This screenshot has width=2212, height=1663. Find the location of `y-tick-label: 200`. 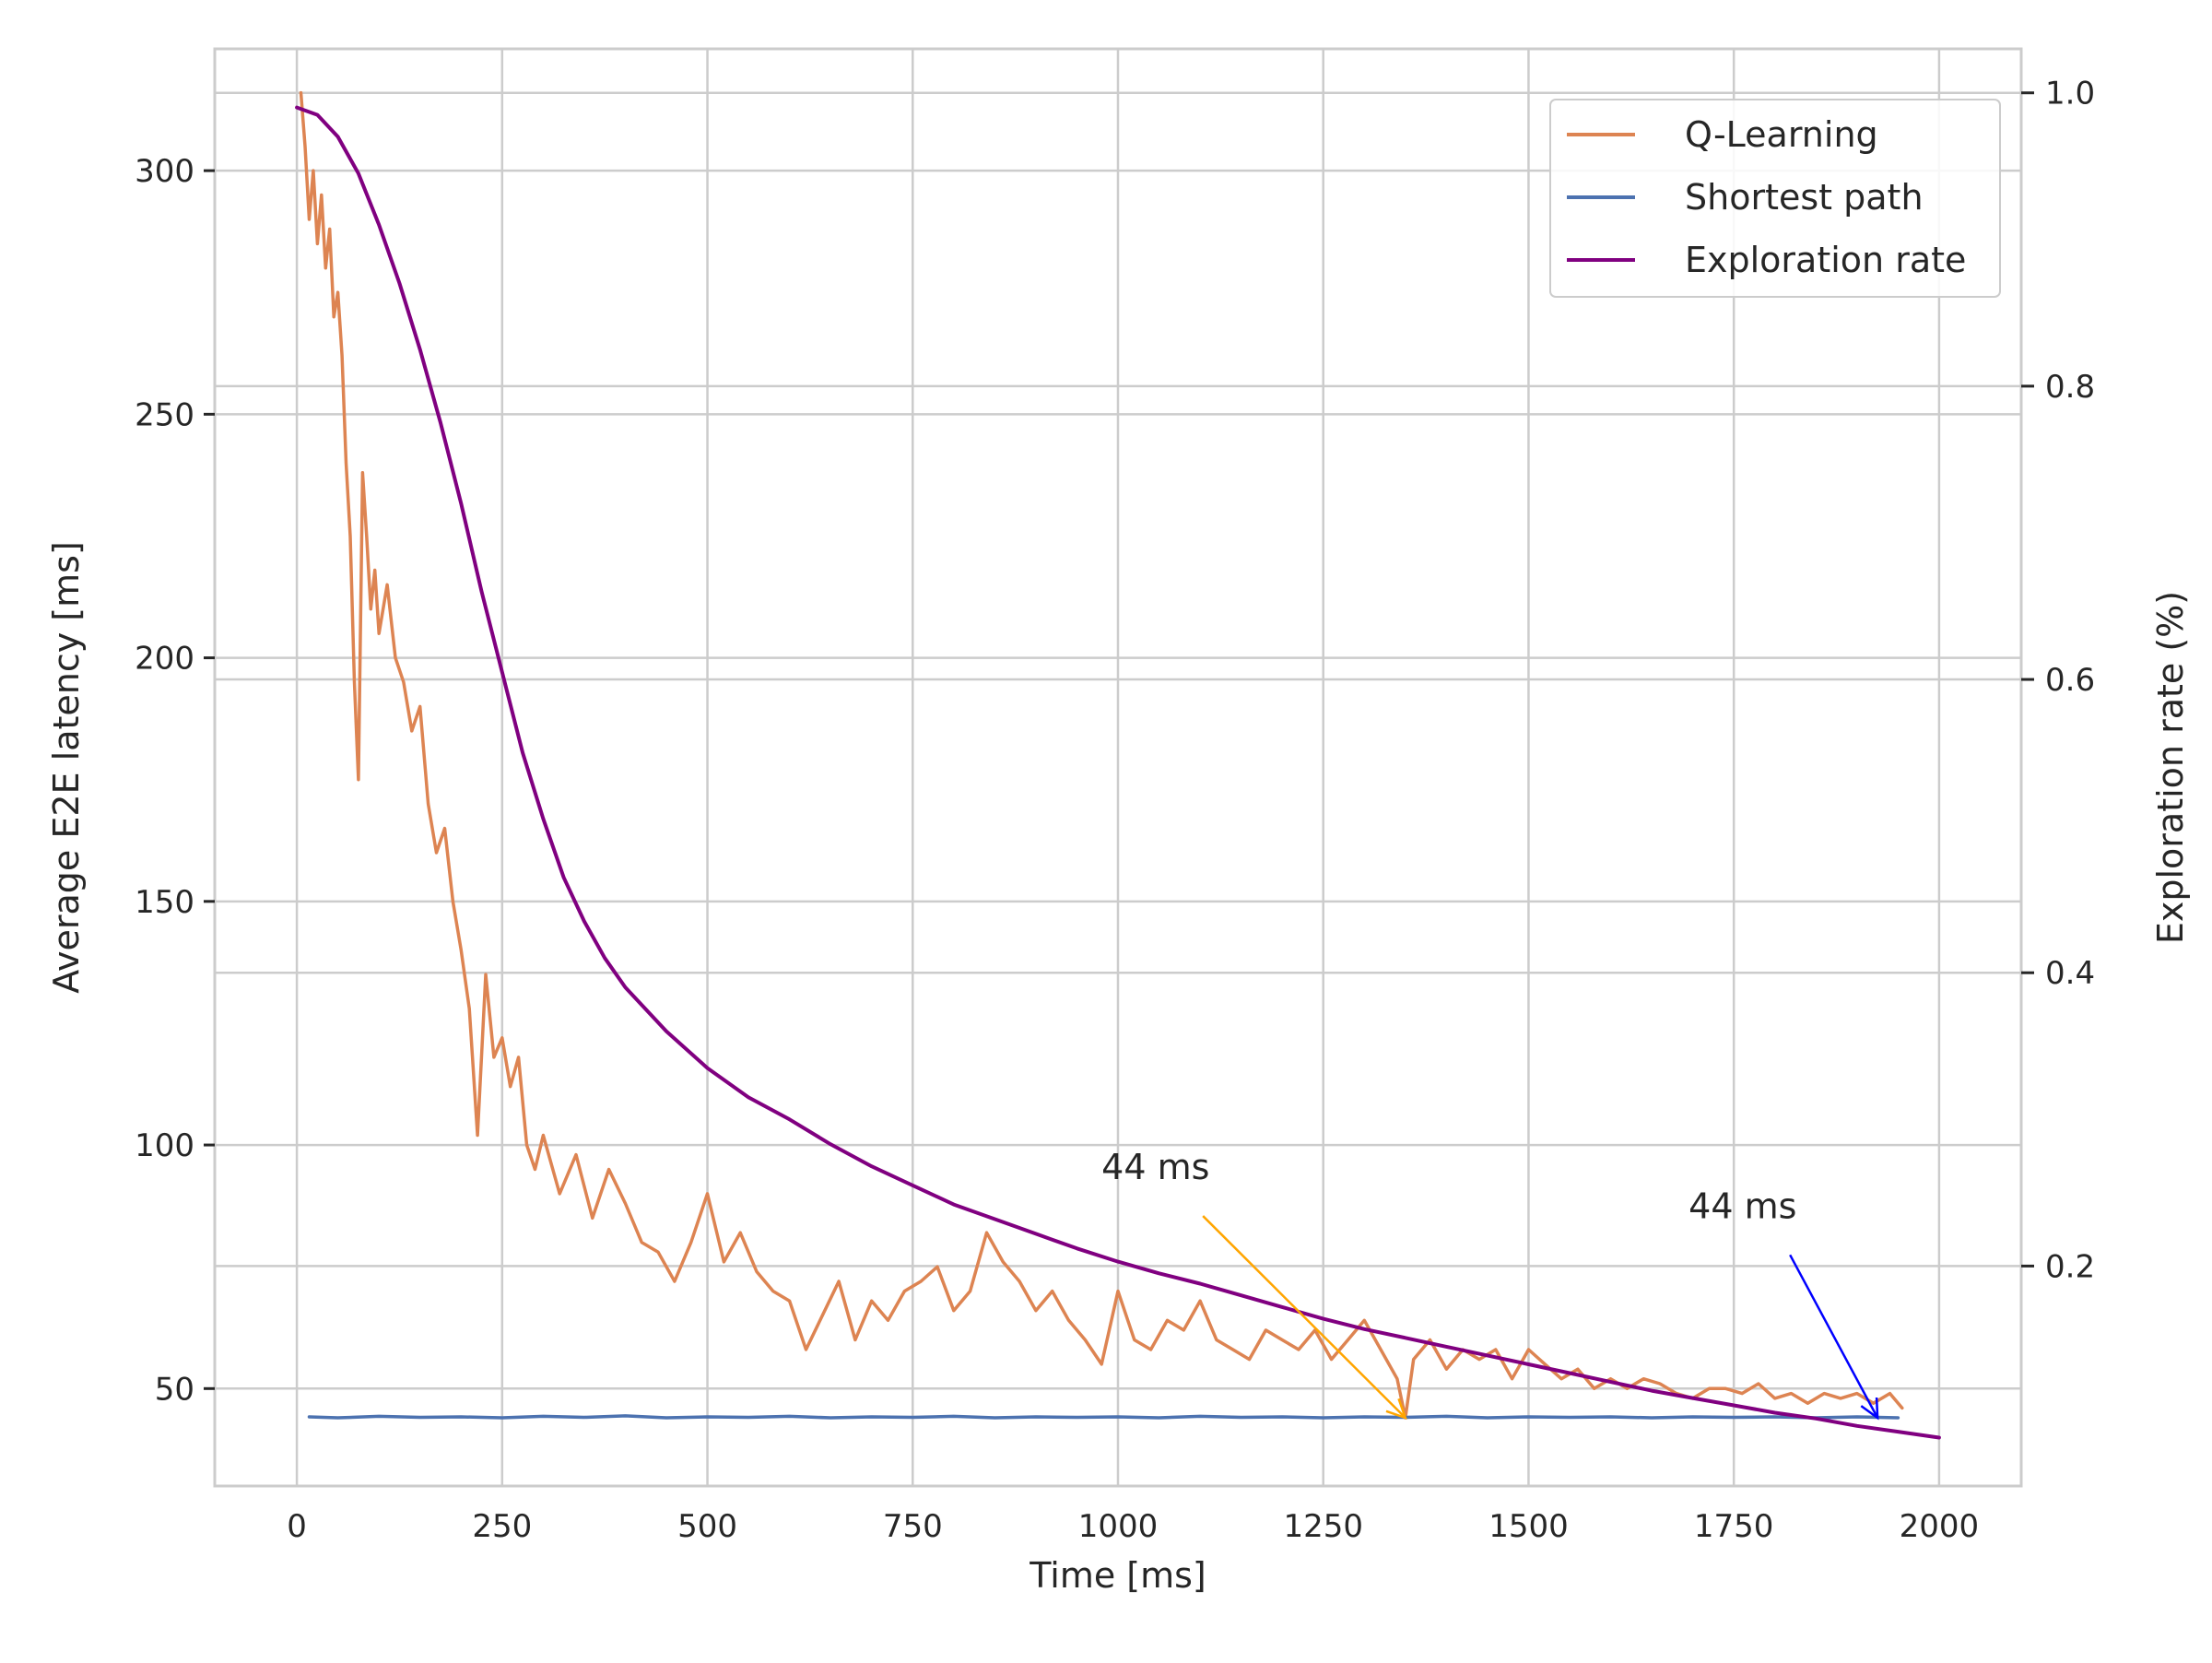

y-tick-label: 200 is located at coordinates (164, 659).